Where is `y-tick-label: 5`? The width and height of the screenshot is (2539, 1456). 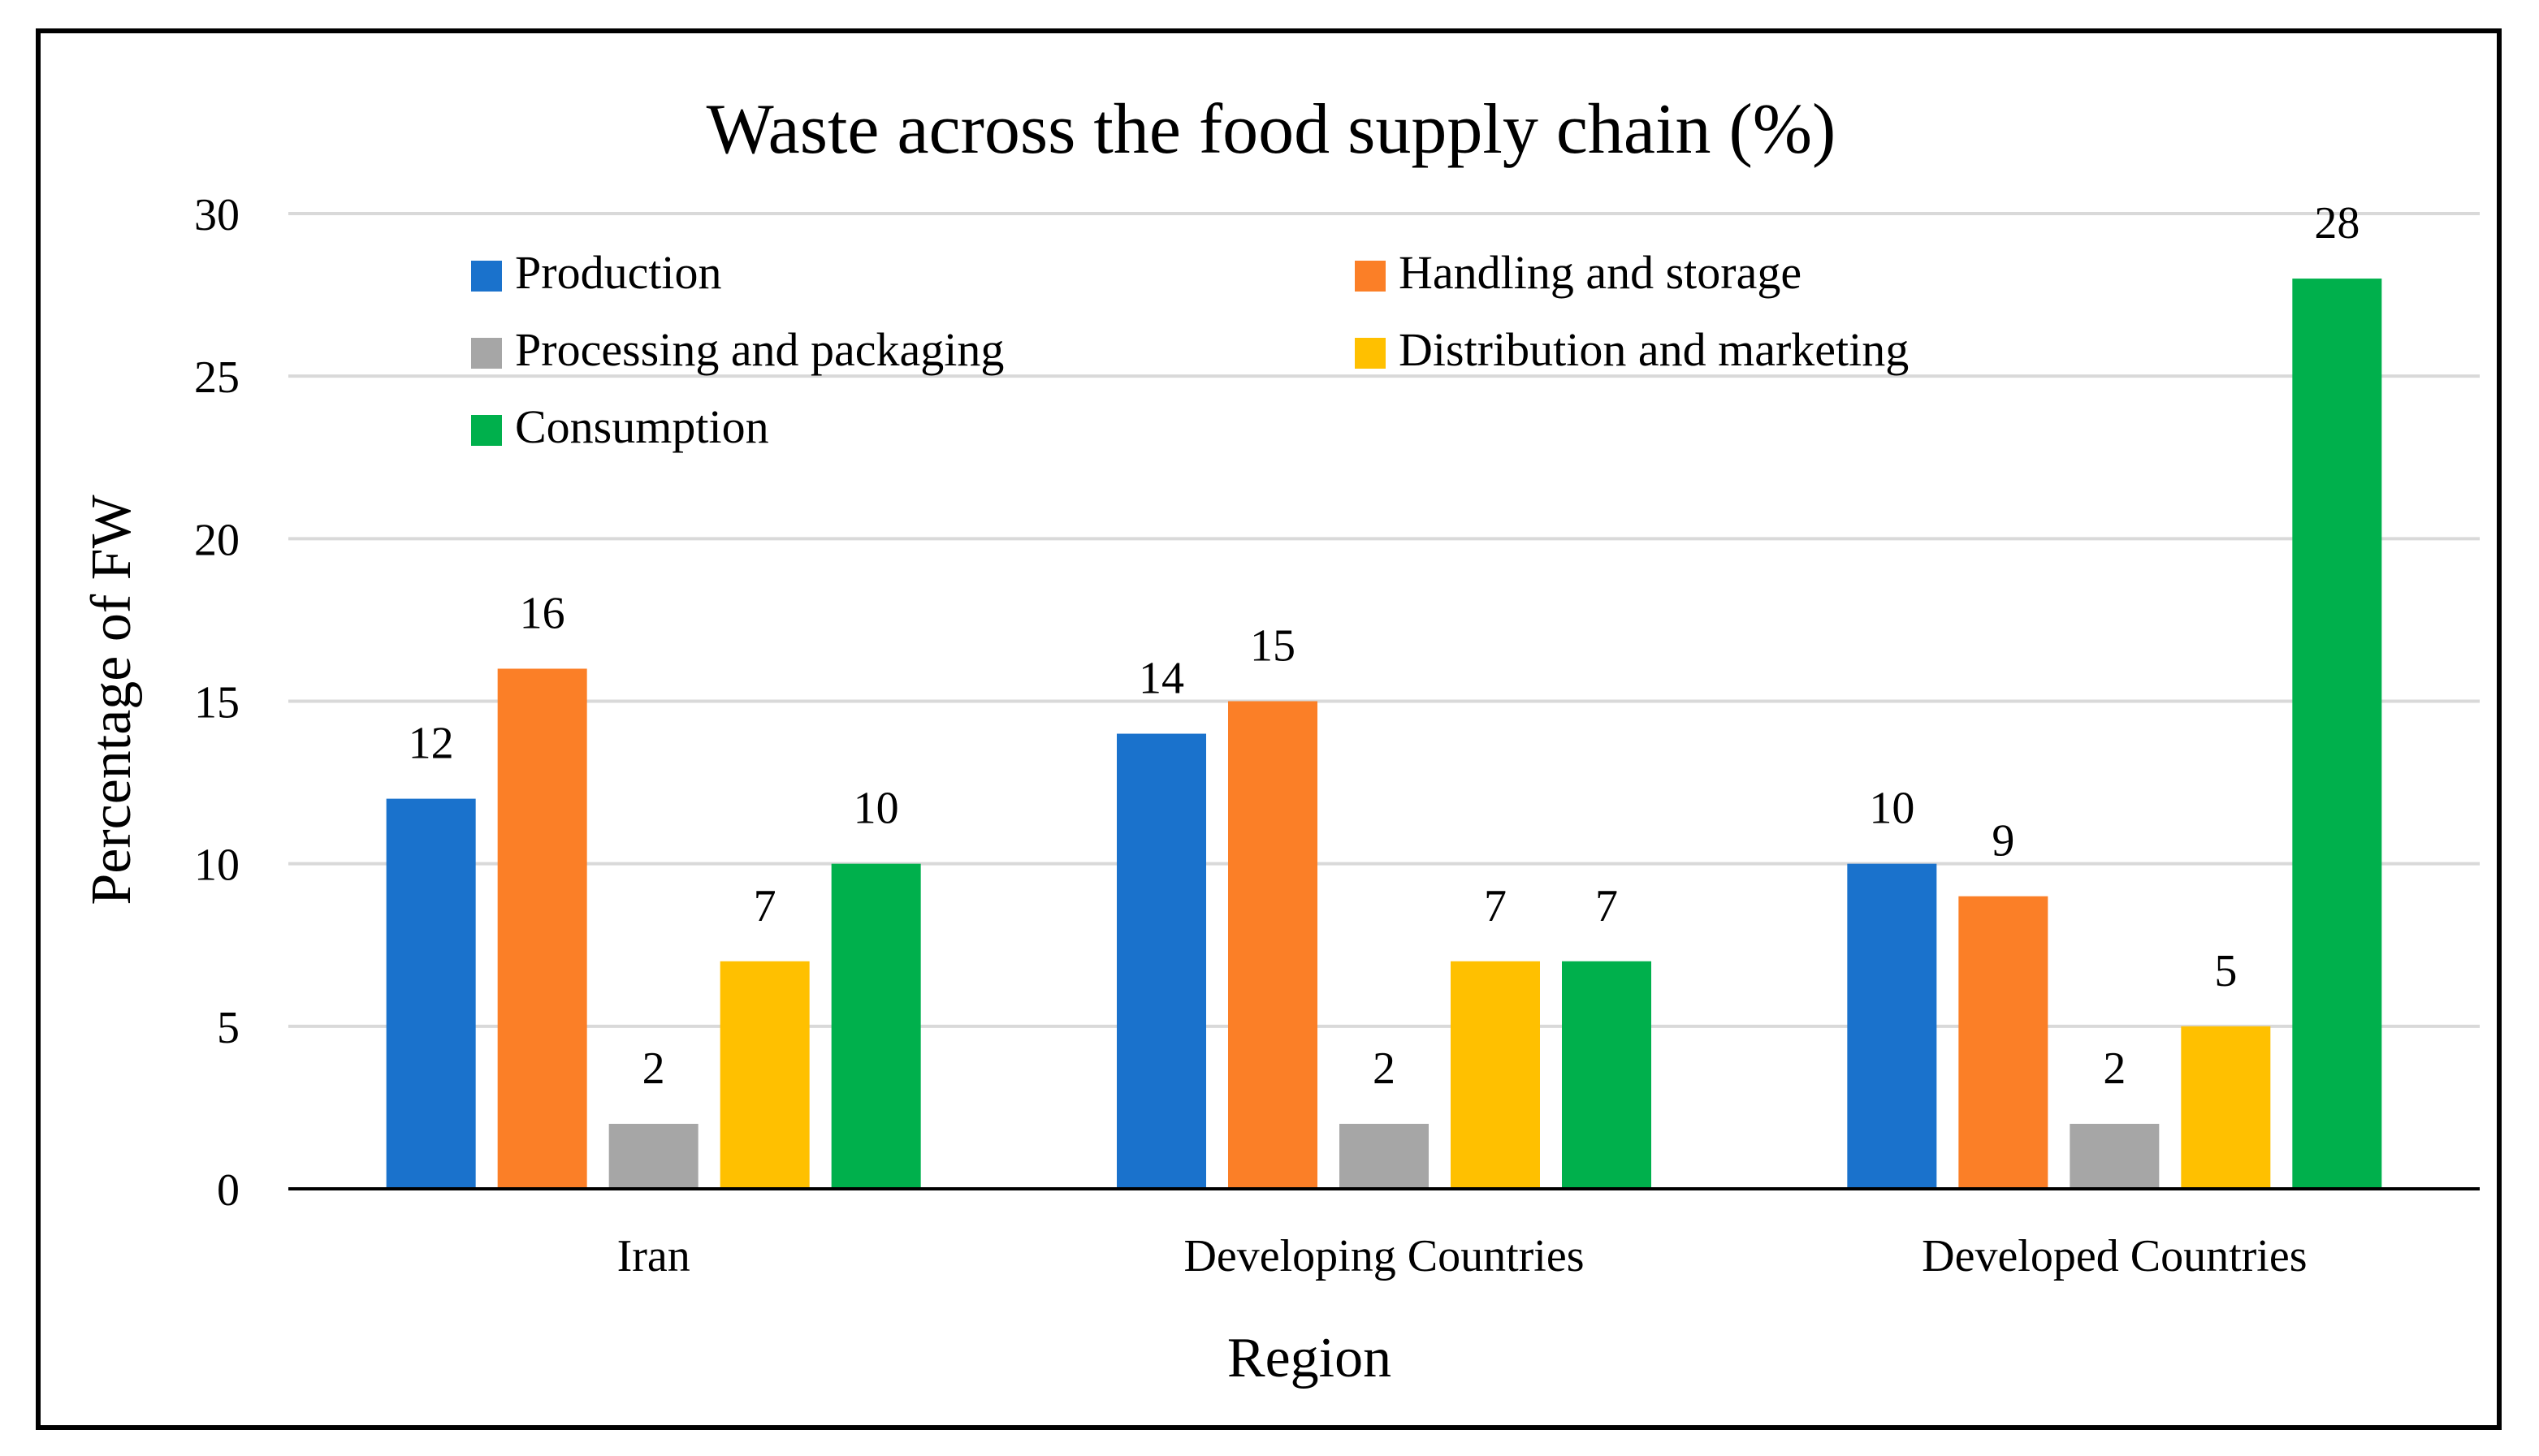 y-tick-label: 5 is located at coordinates (228, 1028).